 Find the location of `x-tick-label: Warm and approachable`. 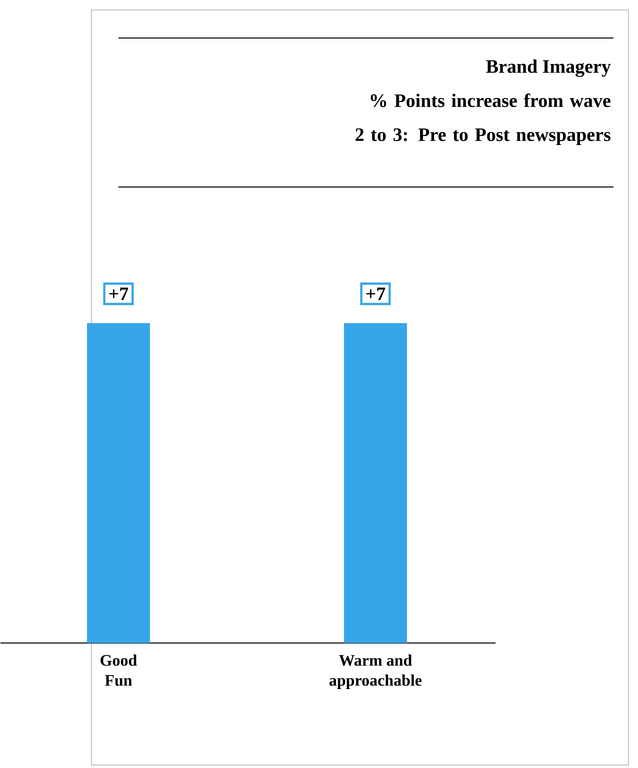

x-tick-label: Warm and approachable is located at coordinates (375, 672).